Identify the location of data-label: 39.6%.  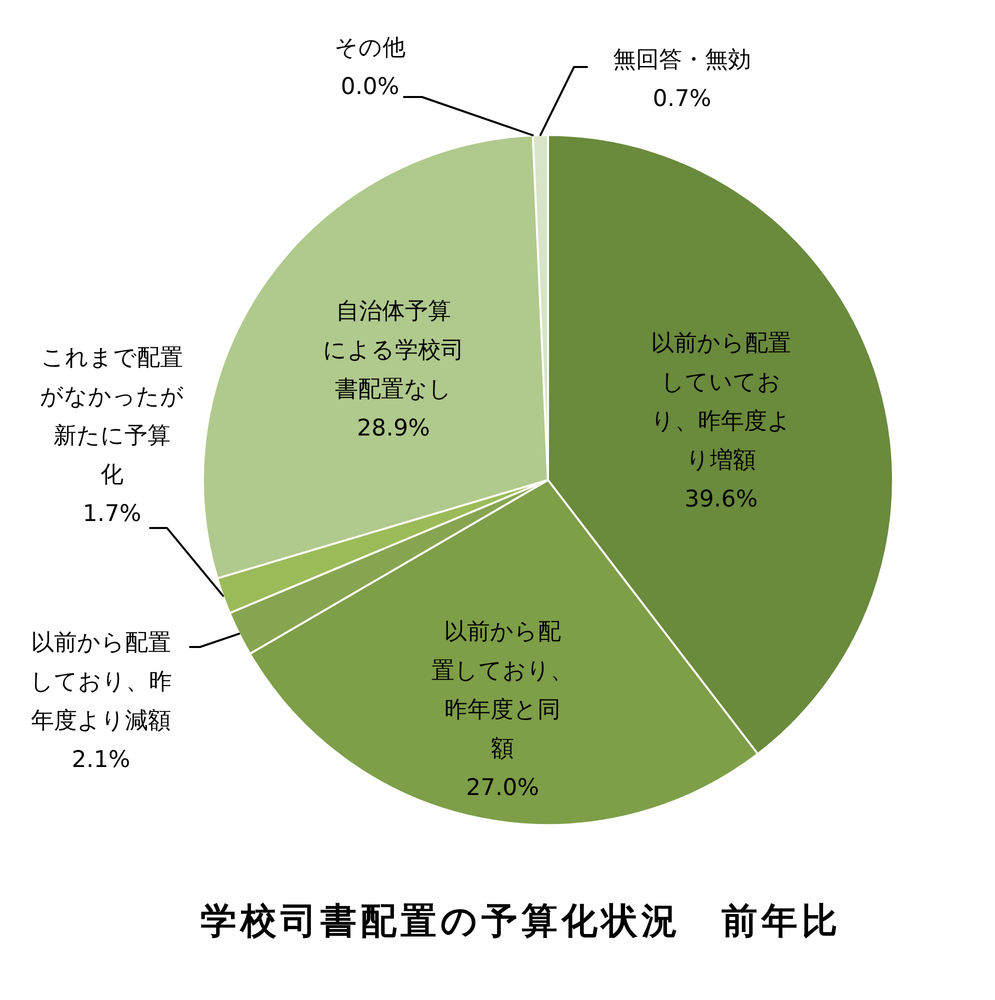
(721, 499).